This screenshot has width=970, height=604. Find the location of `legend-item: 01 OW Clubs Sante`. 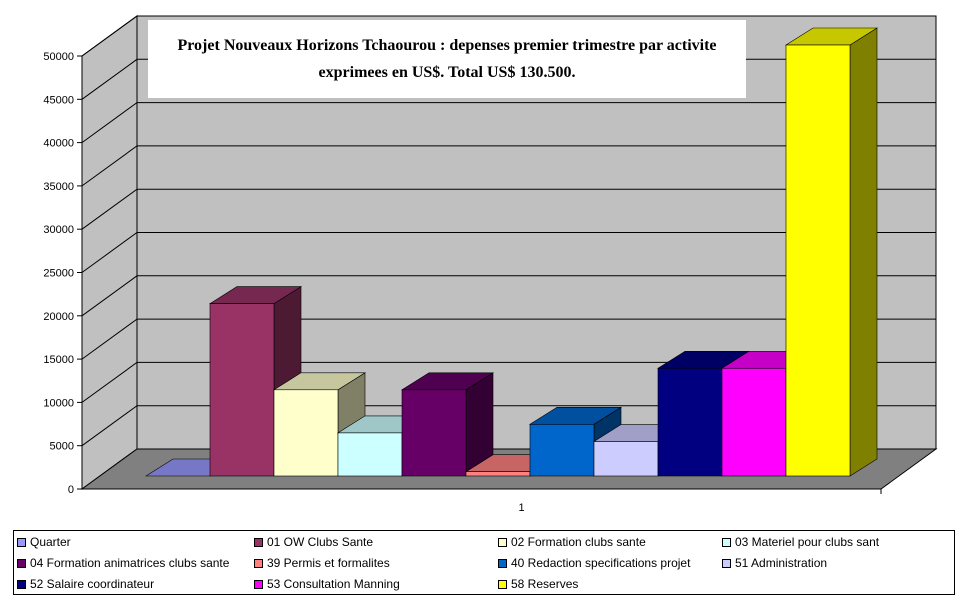

legend-item: 01 OW Clubs Sante is located at coordinates (313, 542).